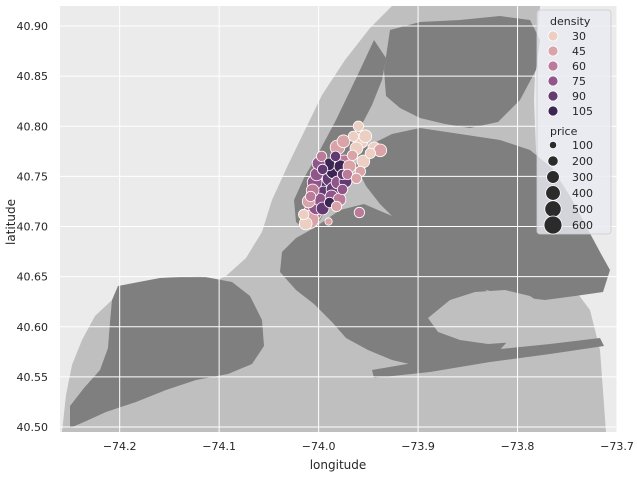 The width and height of the screenshot is (637, 477). What do you see at coordinates (579, 81) in the screenshot?
I see `legend-hue-label: 75` at bounding box center [579, 81].